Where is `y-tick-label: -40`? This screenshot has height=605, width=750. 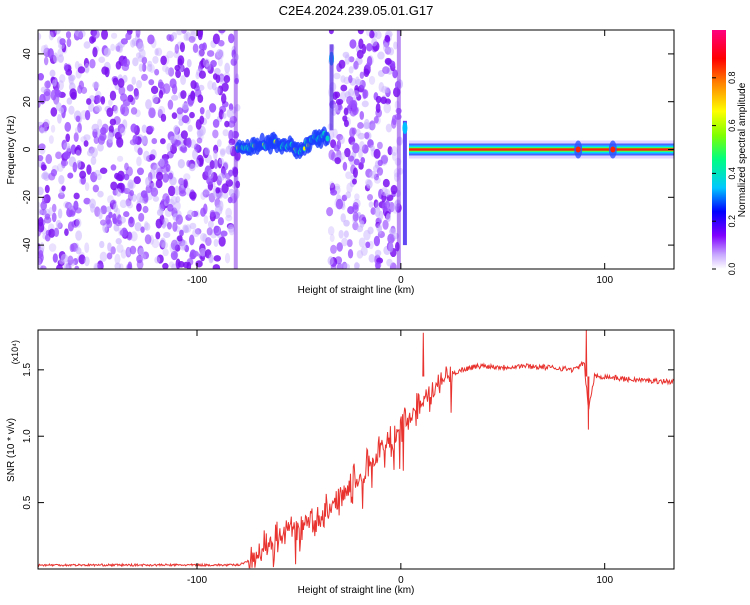 y-tick-label: -40 is located at coordinates (27, 244).